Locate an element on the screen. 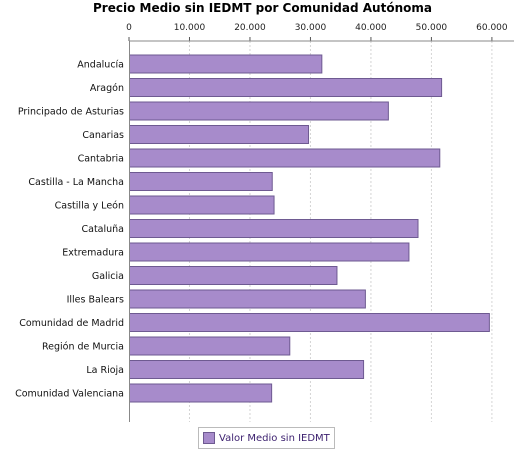 The image size is (525, 450). x-tick-label: 30.000 is located at coordinates (311, 28).